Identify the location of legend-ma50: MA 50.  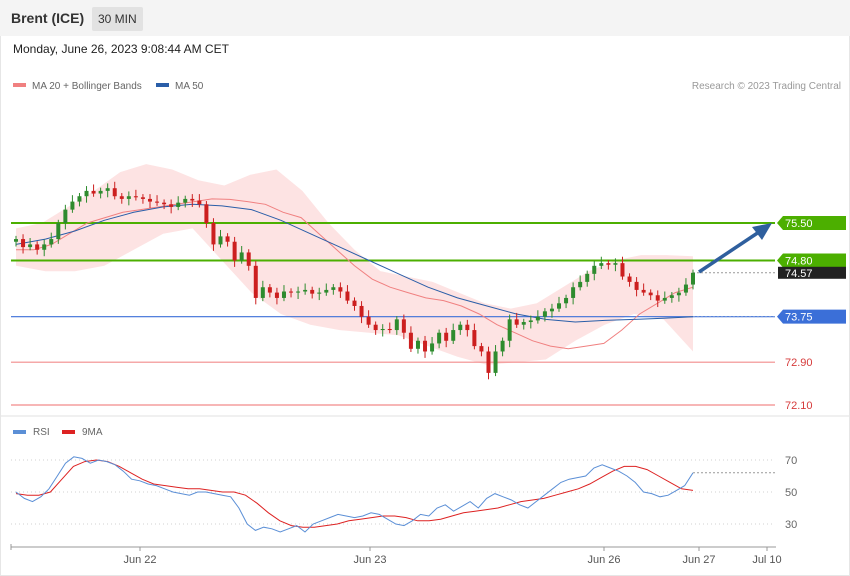
(179, 86).